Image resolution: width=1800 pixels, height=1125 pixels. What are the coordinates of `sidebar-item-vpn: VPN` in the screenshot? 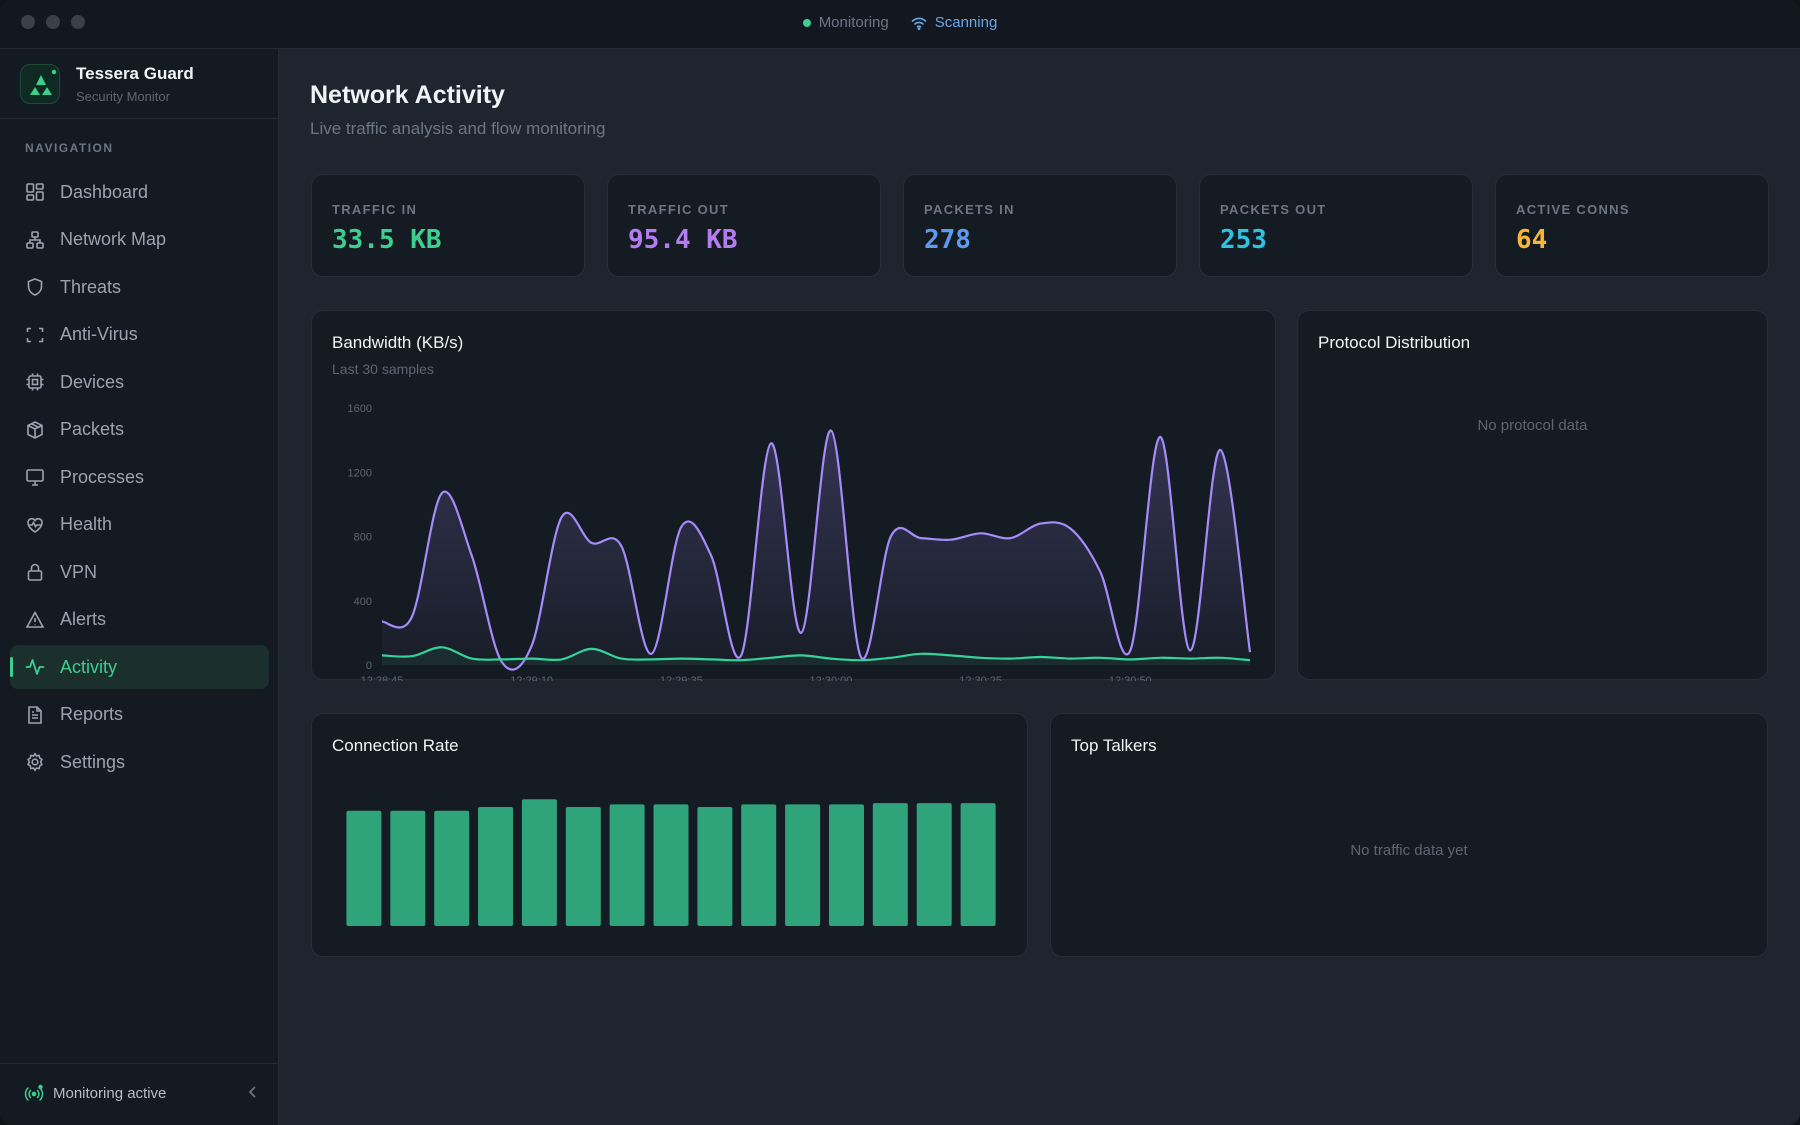 It's located at (139, 572).